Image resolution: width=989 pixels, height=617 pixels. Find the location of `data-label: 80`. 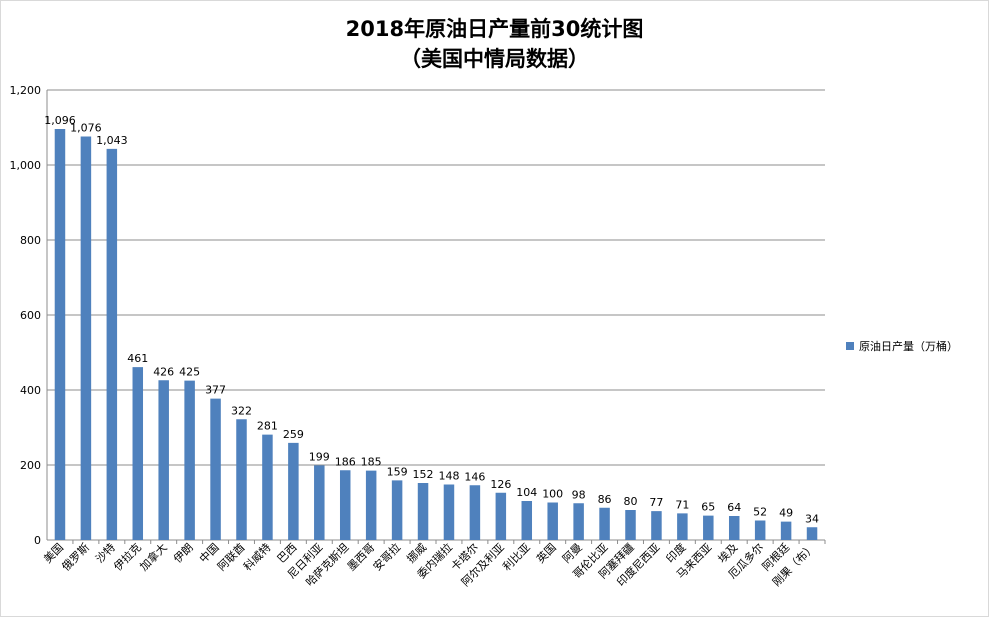

data-label: 80 is located at coordinates (631, 501).